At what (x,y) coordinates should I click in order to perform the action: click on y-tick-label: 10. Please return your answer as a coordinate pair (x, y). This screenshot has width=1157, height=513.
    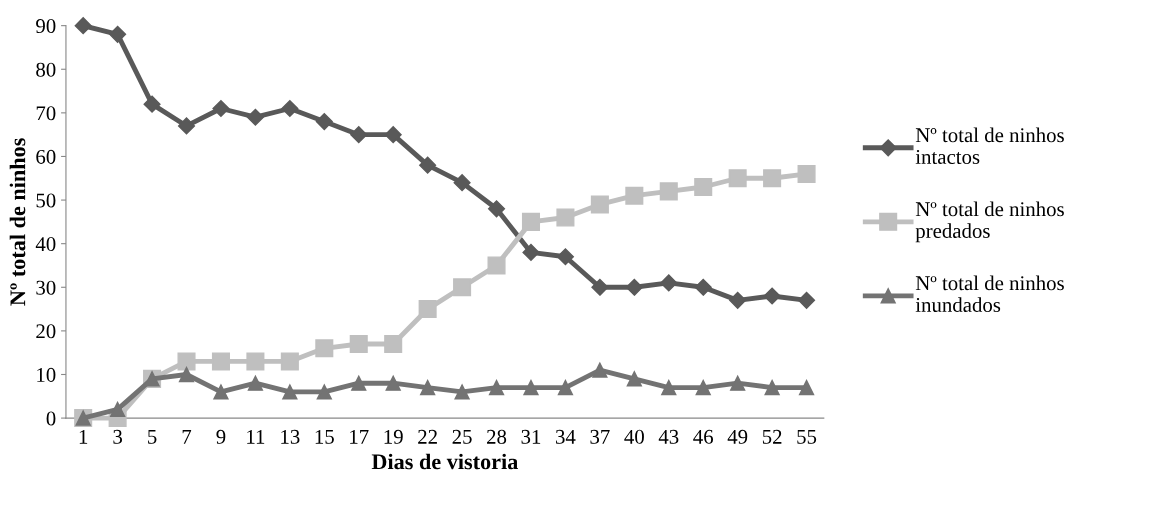
    Looking at the image, I should click on (46, 374).